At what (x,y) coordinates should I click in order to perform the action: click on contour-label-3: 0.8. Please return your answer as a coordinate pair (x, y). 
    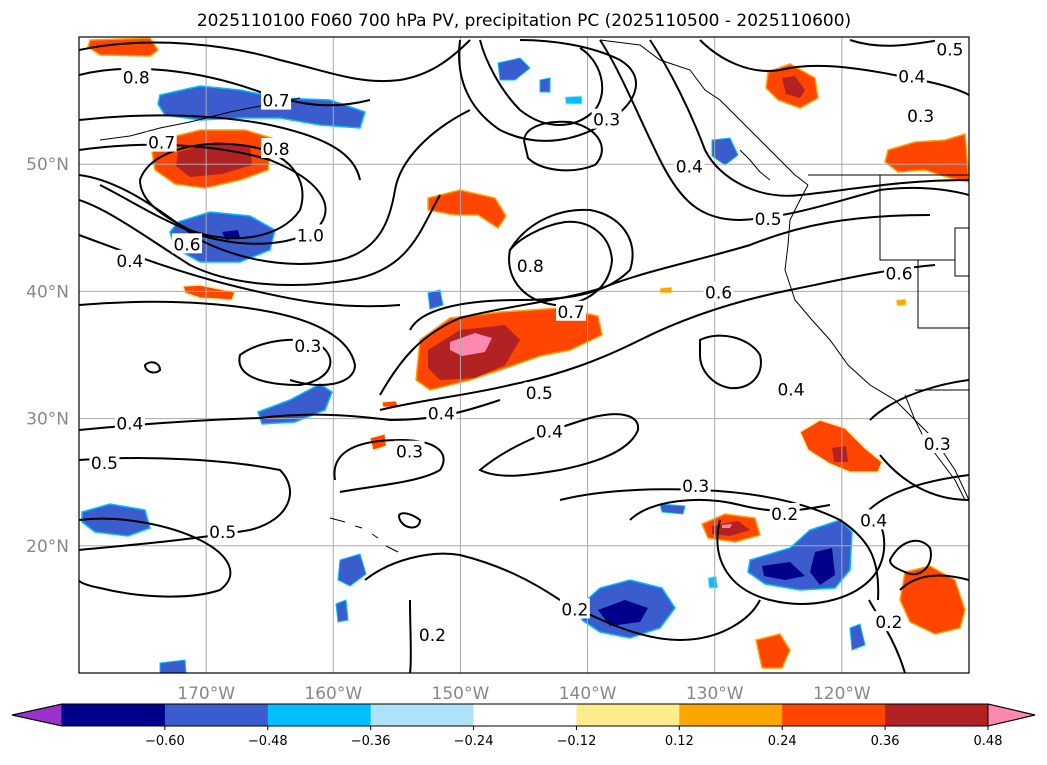
    Looking at the image, I should click on (276, 150).